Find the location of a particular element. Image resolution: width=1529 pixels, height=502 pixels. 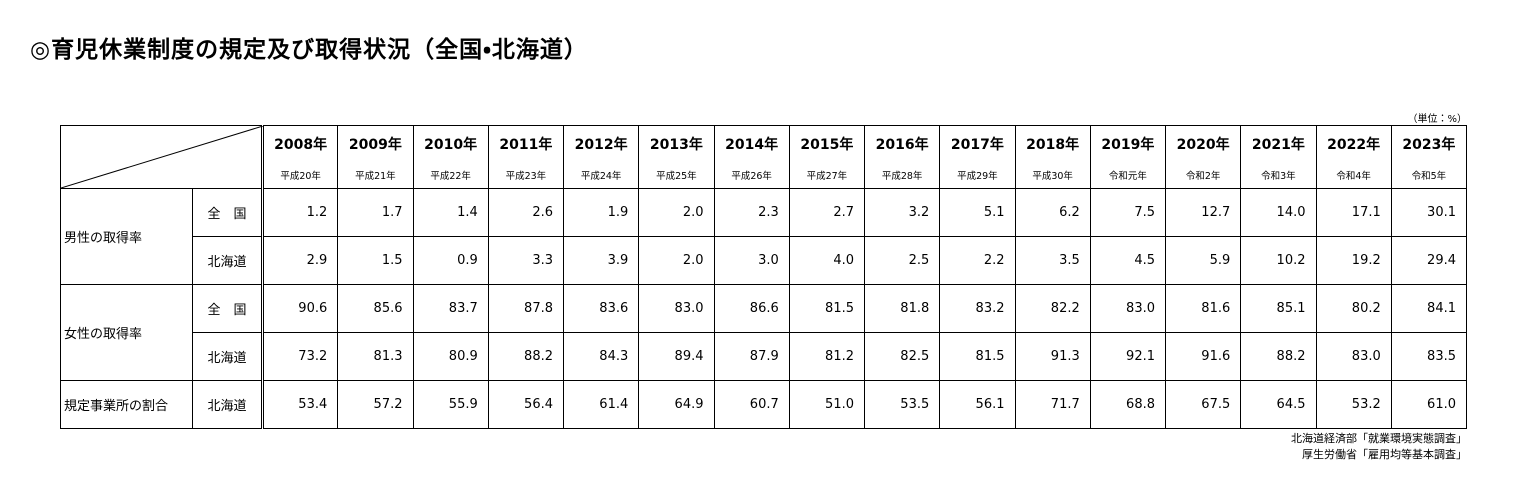

value-cell: 4.5 is located at coordinates (1128, 260).